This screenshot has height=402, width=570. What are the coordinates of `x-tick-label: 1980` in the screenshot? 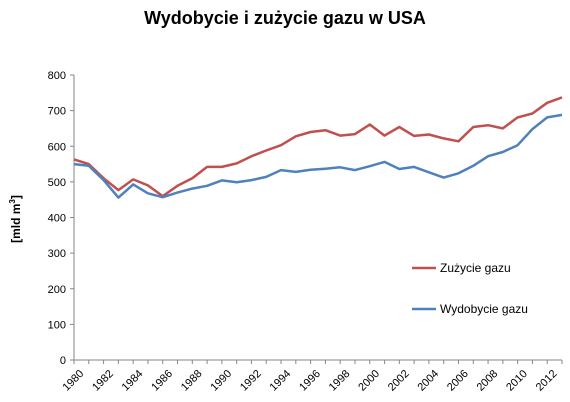 It's located at (74, 381).